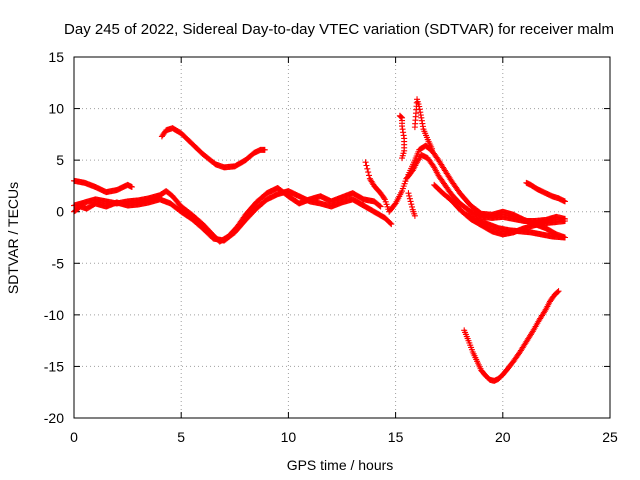  Describe the element at coordinates (503, 437) in the screenshot. I see `x-tick-label: 20` at that location.